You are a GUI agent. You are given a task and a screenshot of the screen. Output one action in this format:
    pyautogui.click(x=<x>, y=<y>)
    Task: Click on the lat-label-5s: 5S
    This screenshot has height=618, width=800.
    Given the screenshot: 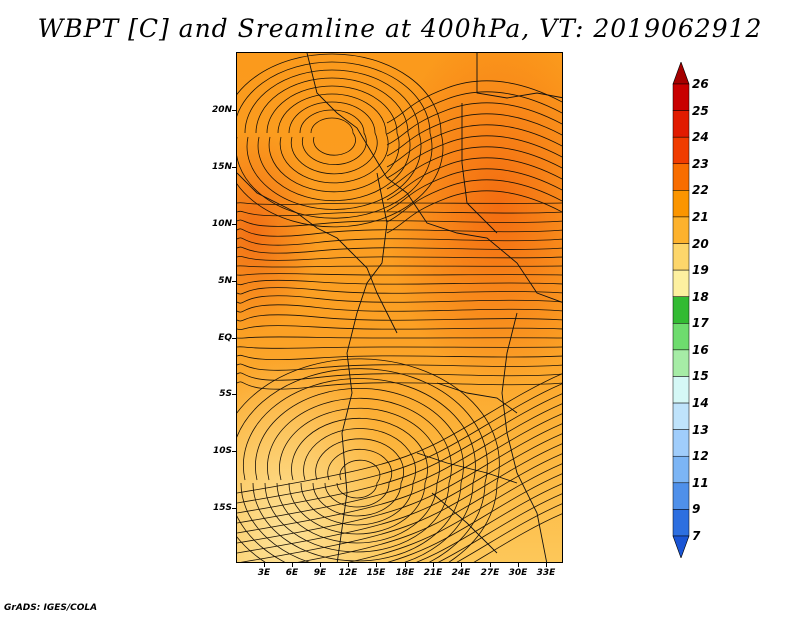 What is the action you would take?
    pyautogui.click(x=225, y=394)
    